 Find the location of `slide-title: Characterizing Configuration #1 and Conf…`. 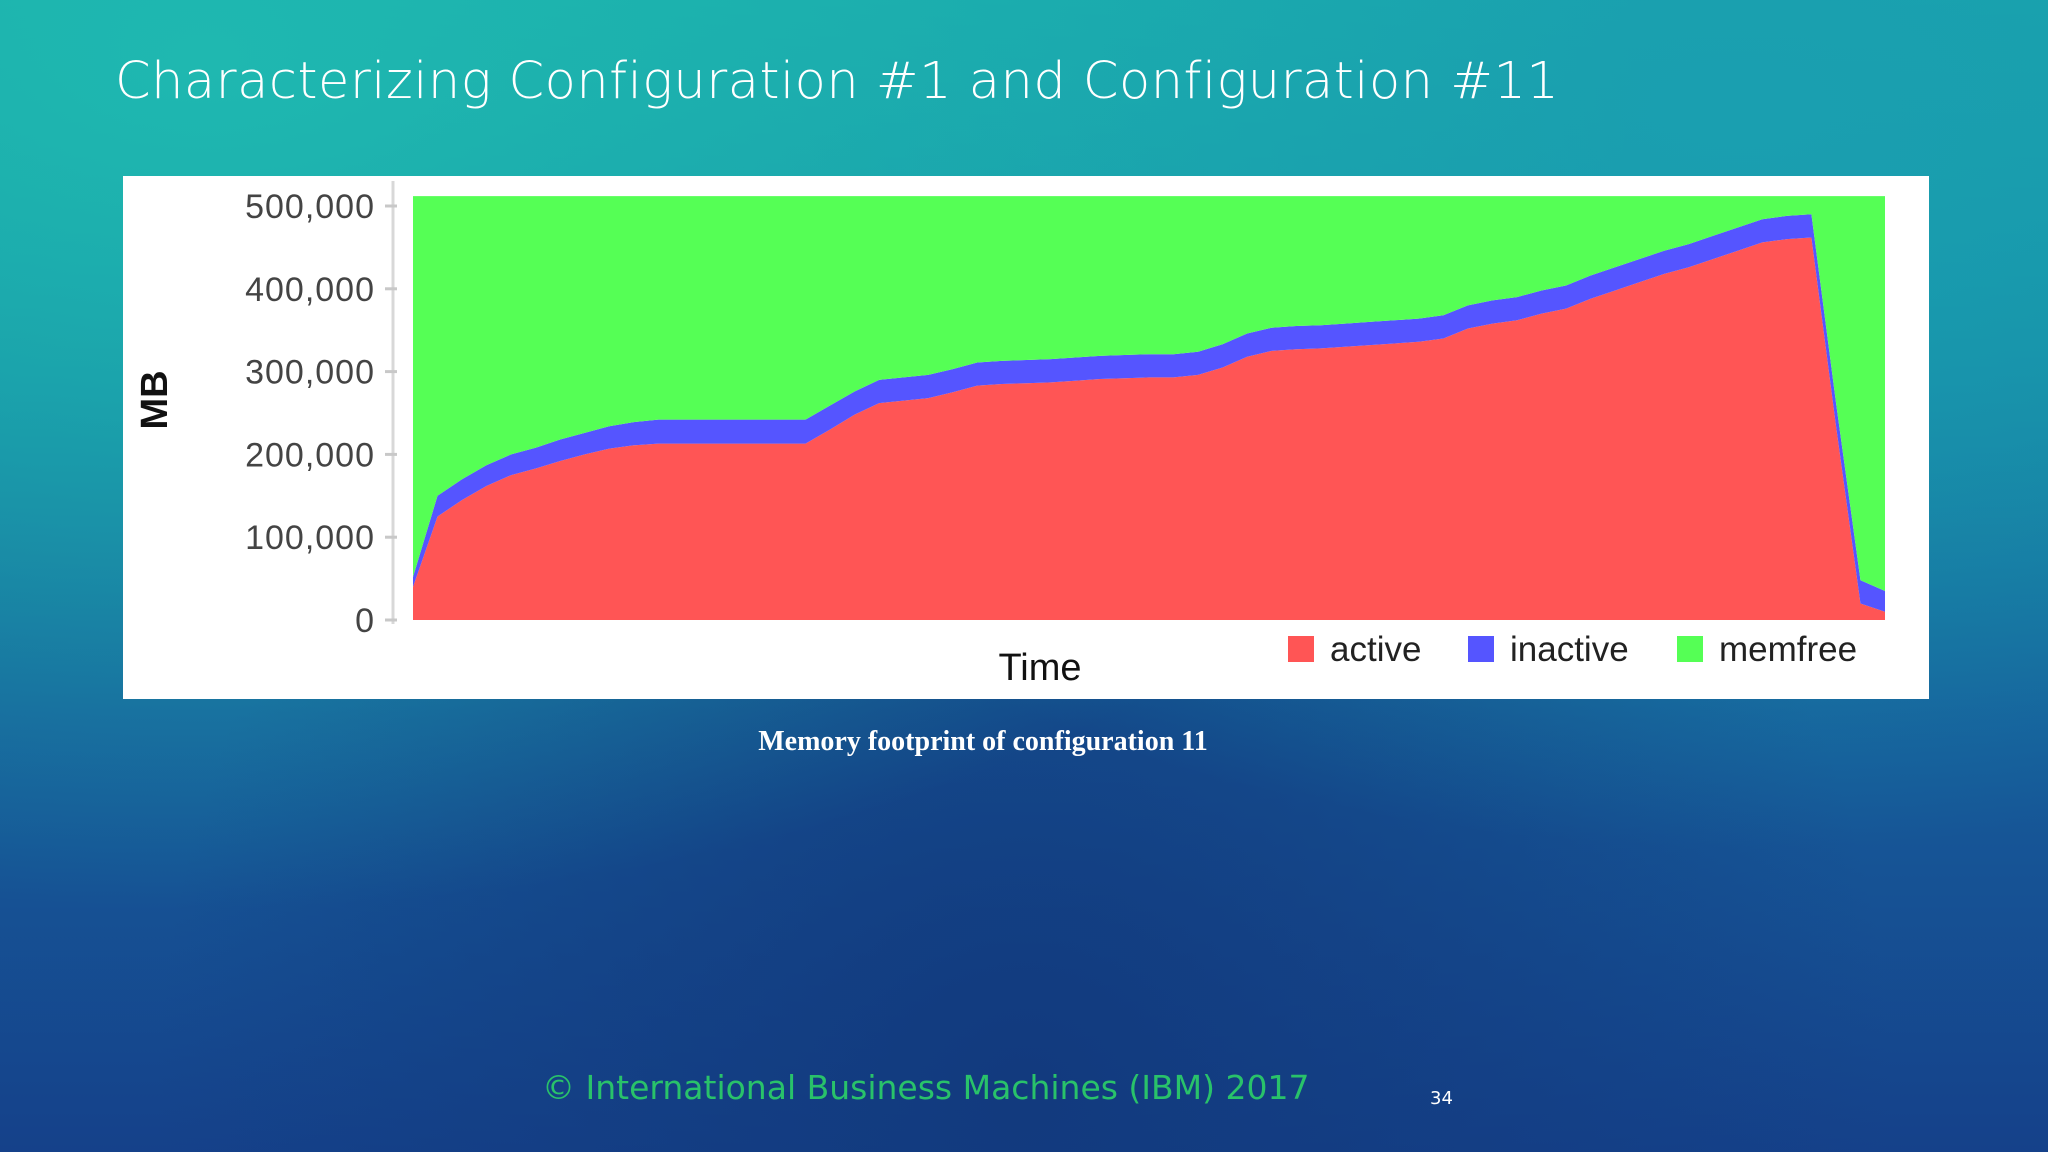

slide-title: Characterizing Configuration #1 and Conf… is located at coordinates (837, 81).